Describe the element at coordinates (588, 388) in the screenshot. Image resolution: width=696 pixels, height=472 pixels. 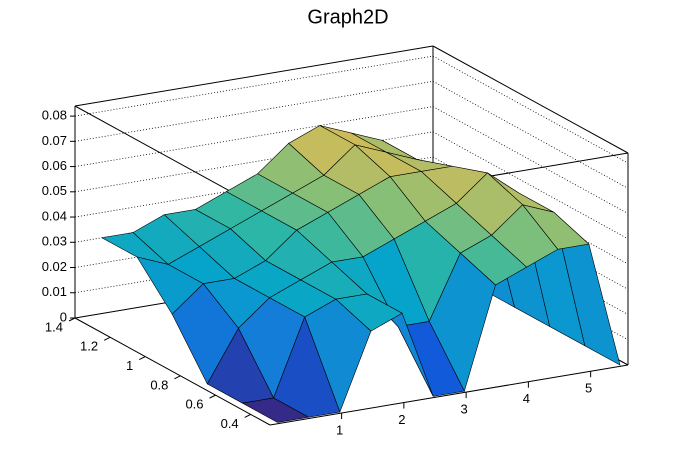
I see `x-tick-label: 5` at that location.